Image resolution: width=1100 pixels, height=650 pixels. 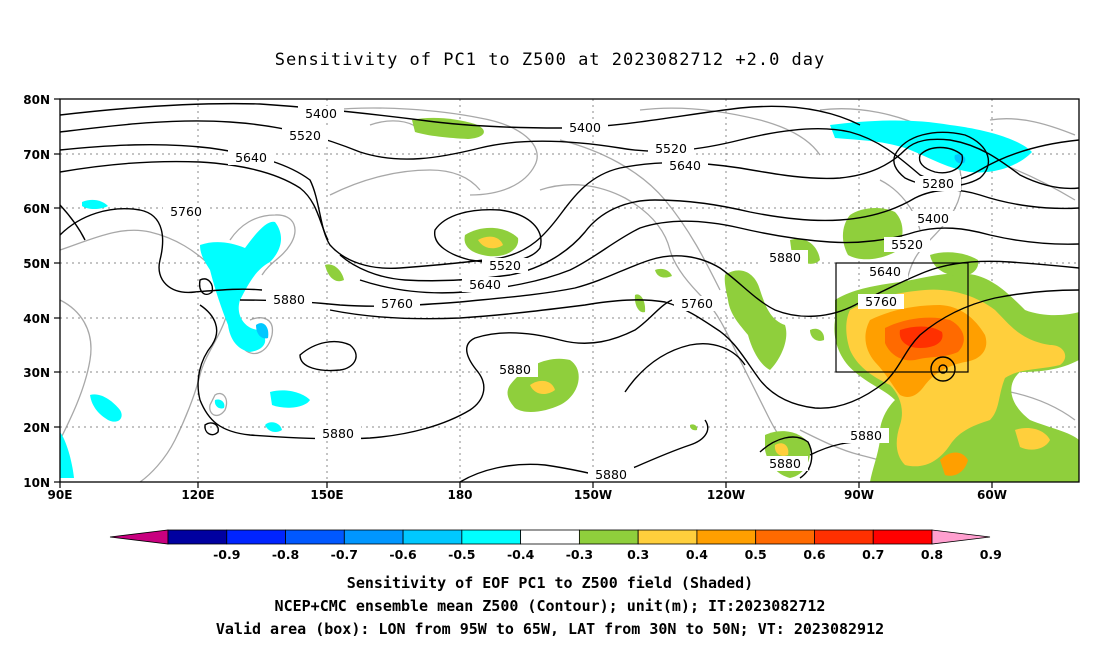 I want to click on colorbar-label: -0.4, so click(x=521, y=554).